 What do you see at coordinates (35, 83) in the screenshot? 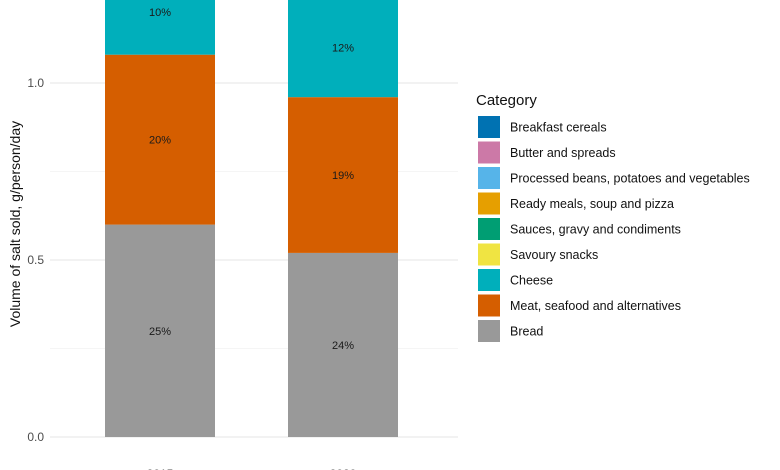
I see `y-tick-label: 1.0` at bounding box center [35, 83].